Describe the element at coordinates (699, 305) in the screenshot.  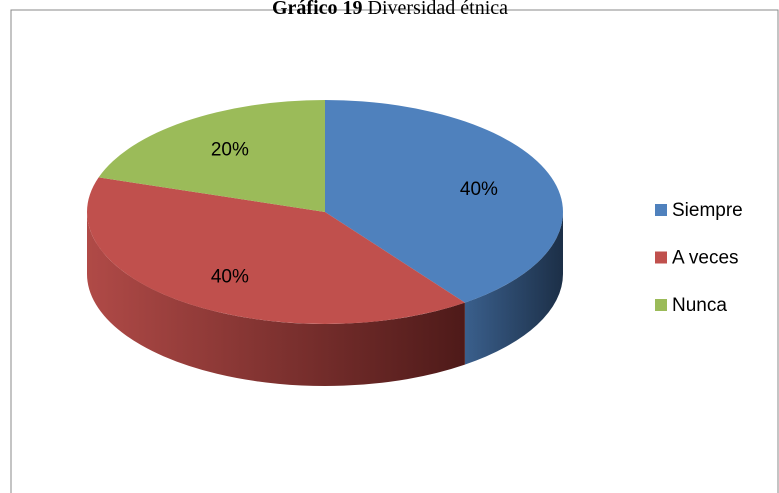
I see `legend-label: Nunca` at that location.